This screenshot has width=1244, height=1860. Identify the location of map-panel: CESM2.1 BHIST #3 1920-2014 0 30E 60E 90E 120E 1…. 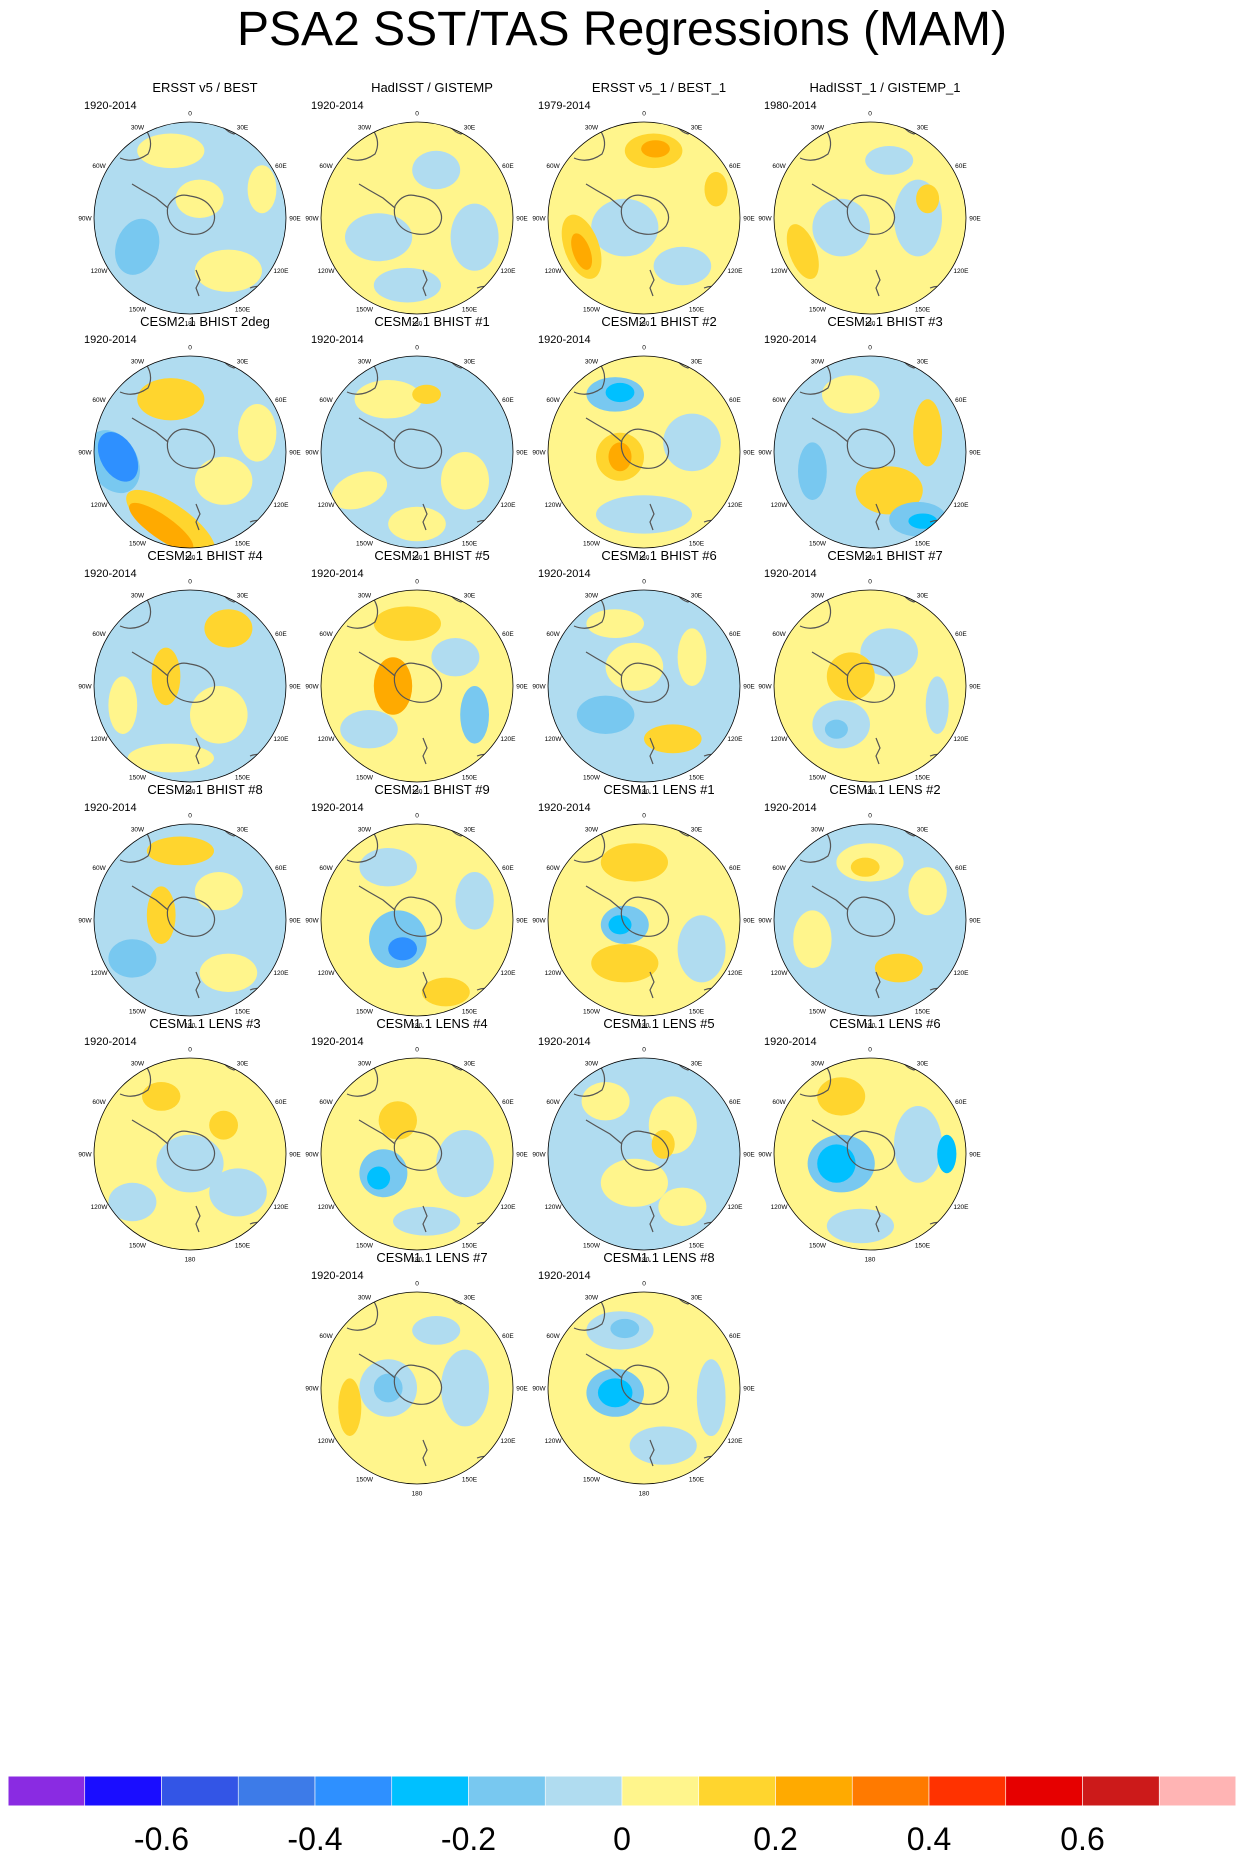
(885, 449).